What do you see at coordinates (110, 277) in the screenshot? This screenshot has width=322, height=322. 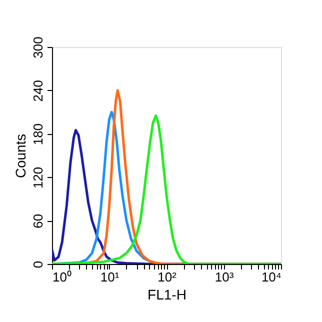 I see `x-tick-label: 10¹` at bounding box center [110, 277].